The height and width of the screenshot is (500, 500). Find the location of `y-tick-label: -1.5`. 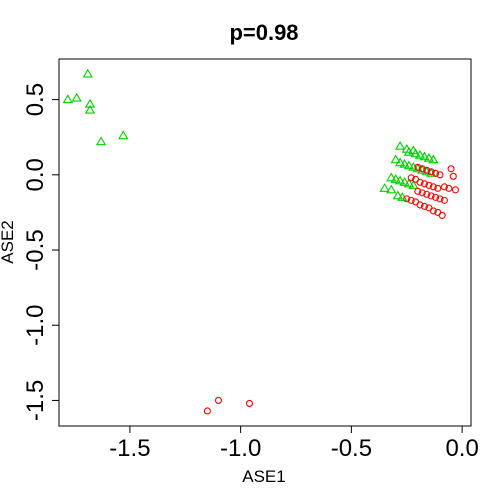

y-tick-label: -1.5 is located at coordinates (35, 400).